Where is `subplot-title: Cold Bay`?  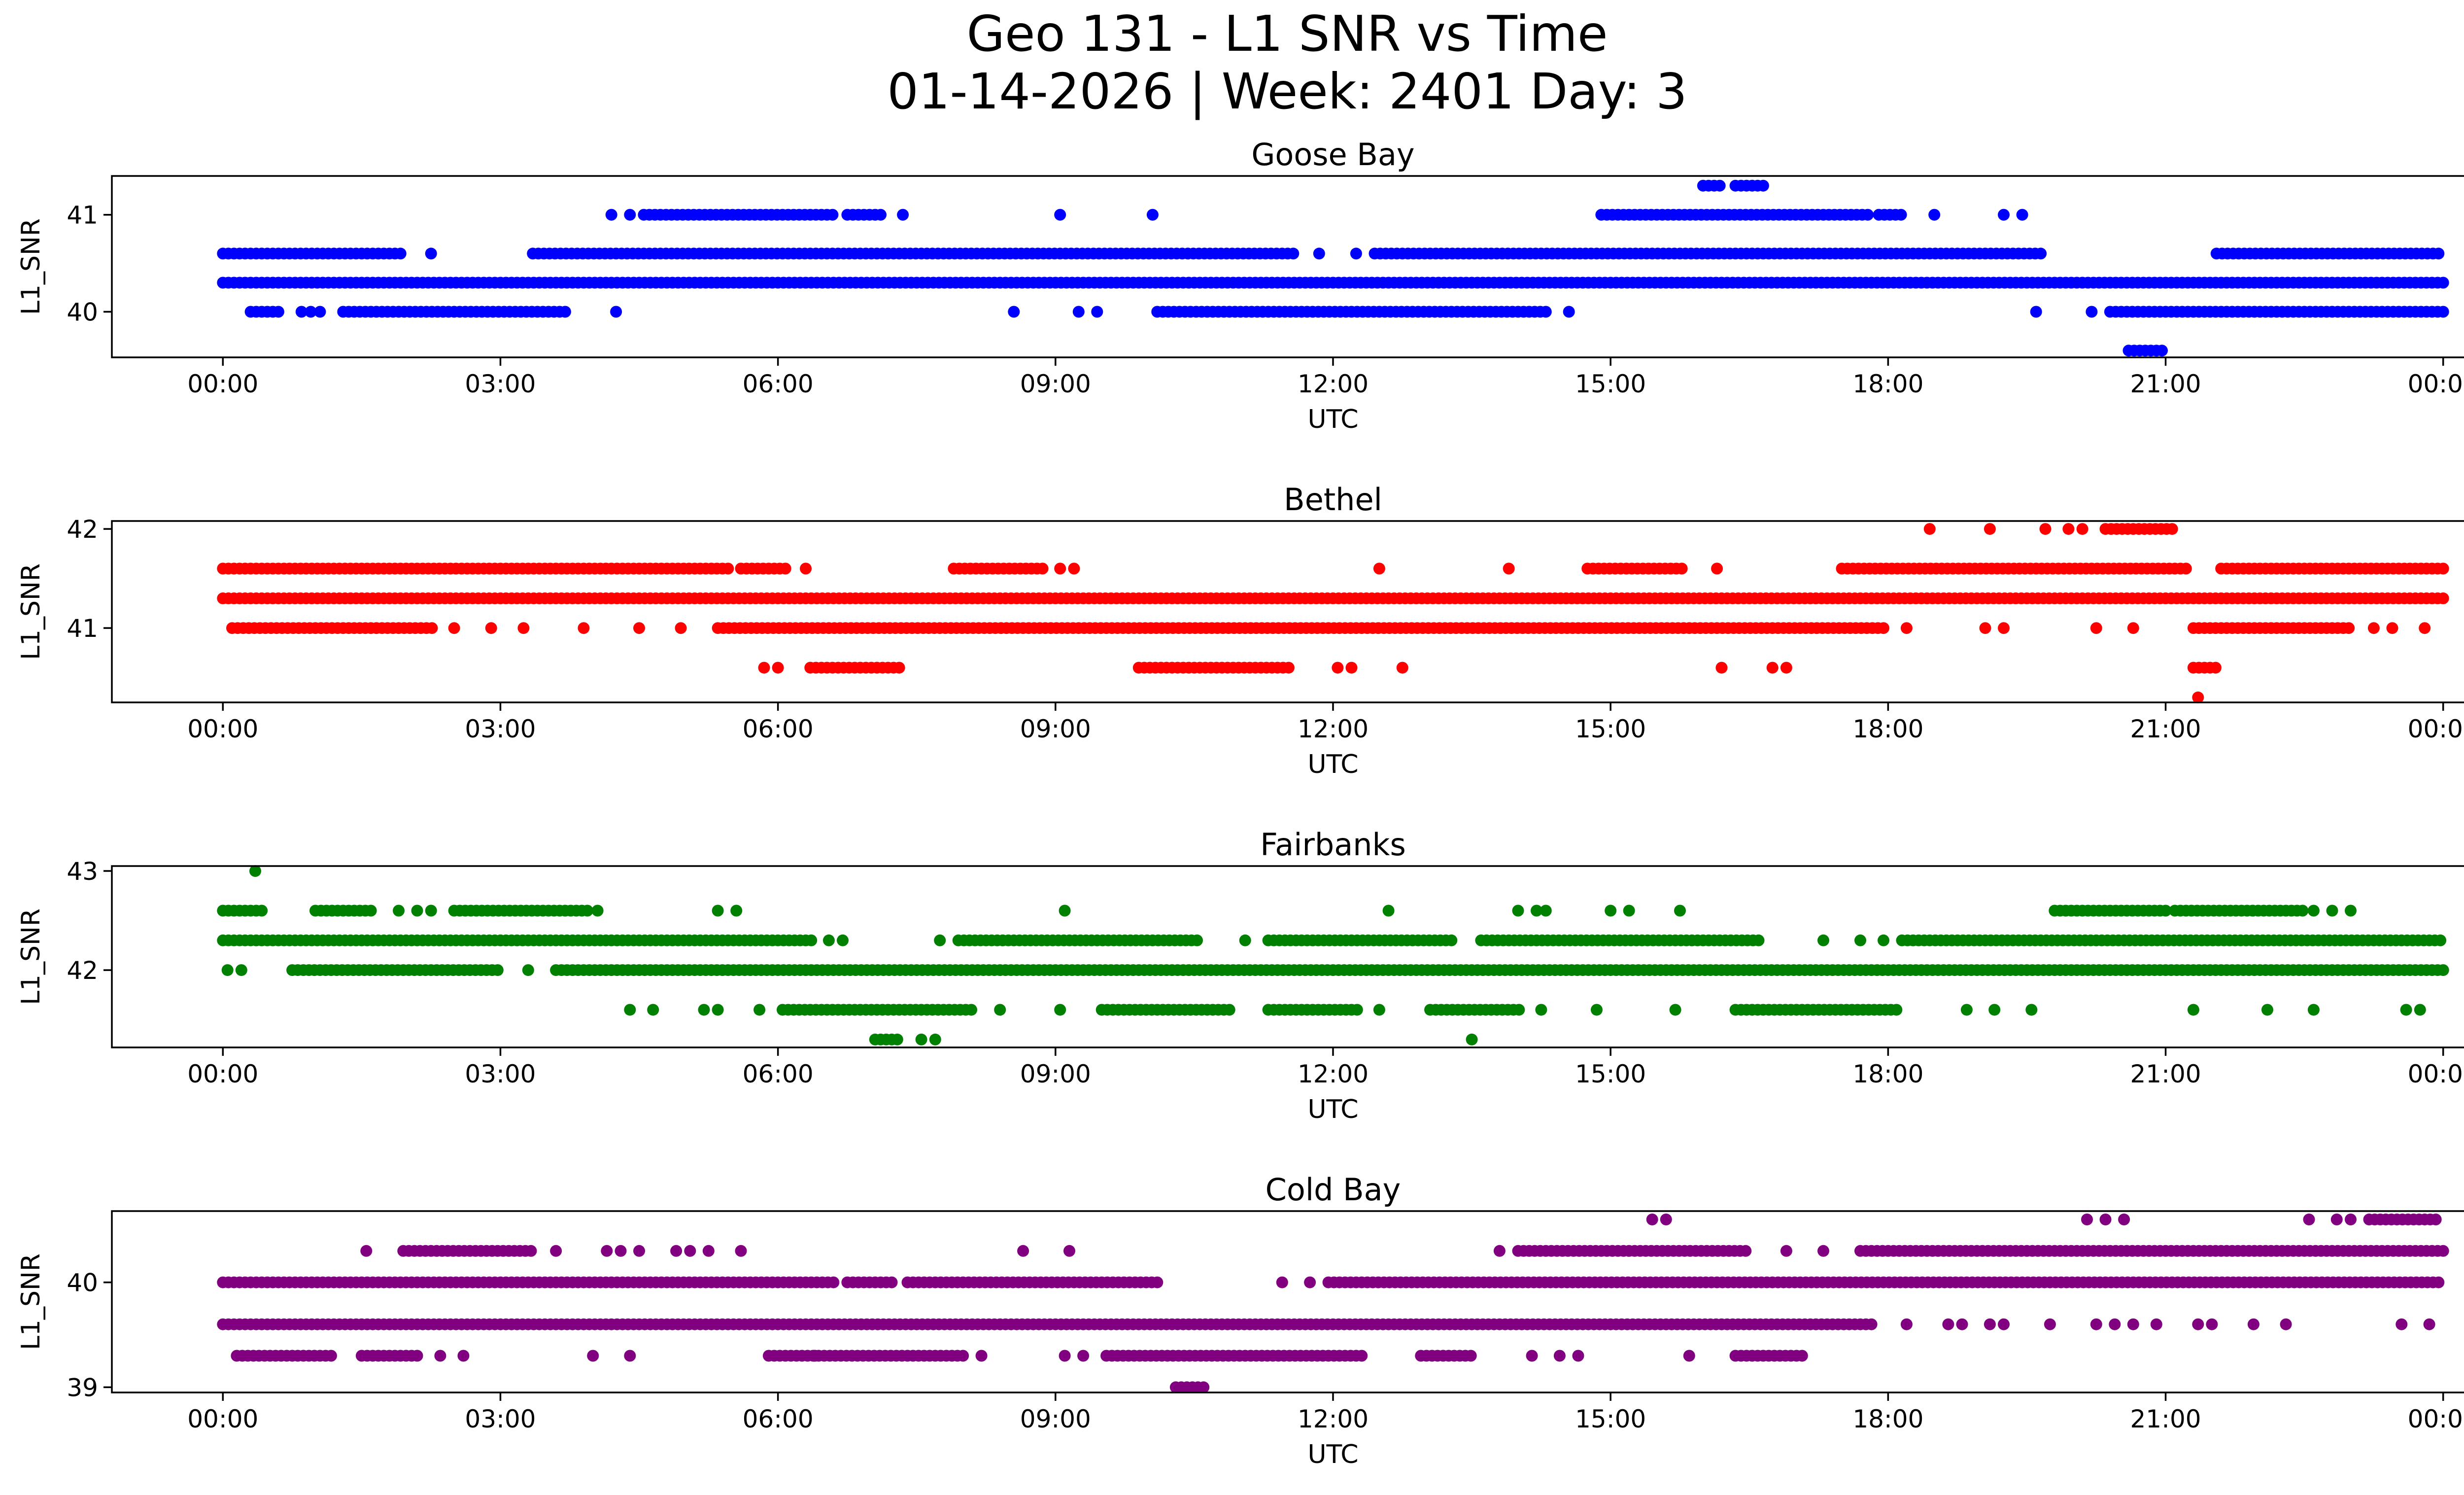 subplot-title: Cold Bay is located at coordinates (1333, 1190).